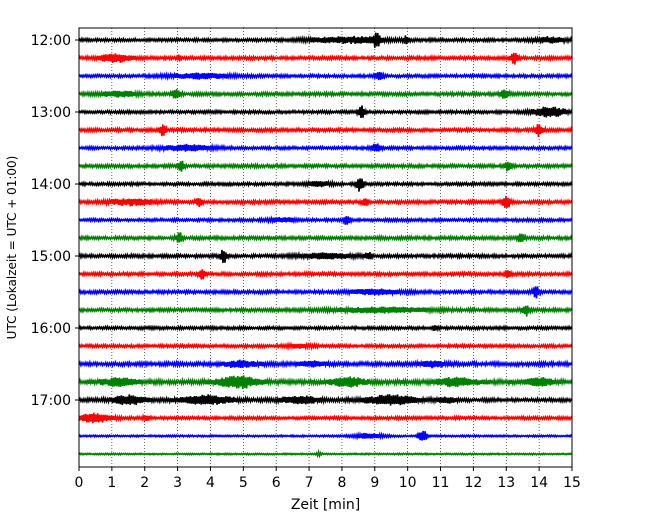 This screenshot has width=650, height=520. Describe the element at coordinates (328, 479) in the screenshot. I see `x-axis-ticks: 0 1 2 3 4 5 6 7 8 9 10 11 12 13 14 15` at that location.